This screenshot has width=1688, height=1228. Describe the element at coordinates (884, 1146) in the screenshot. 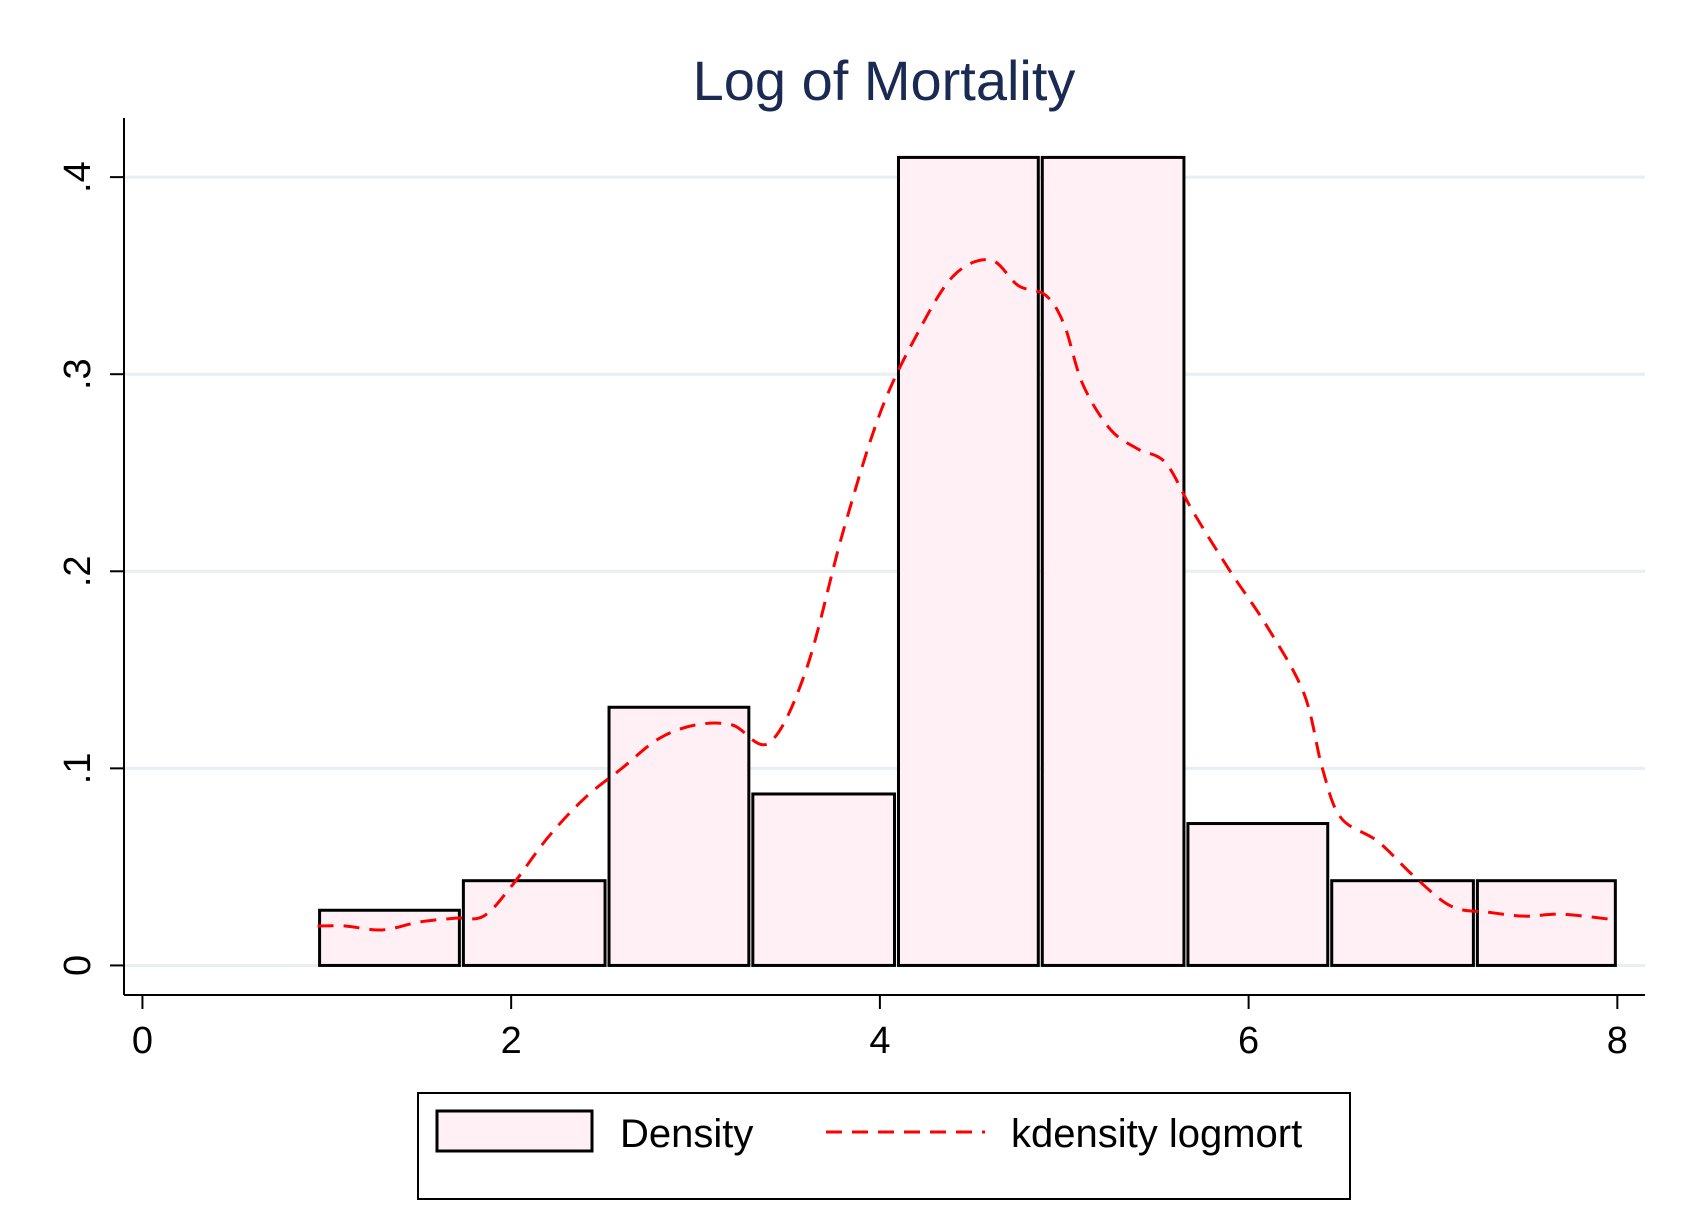

I see `legend: Density kdensity logmort` at that location.